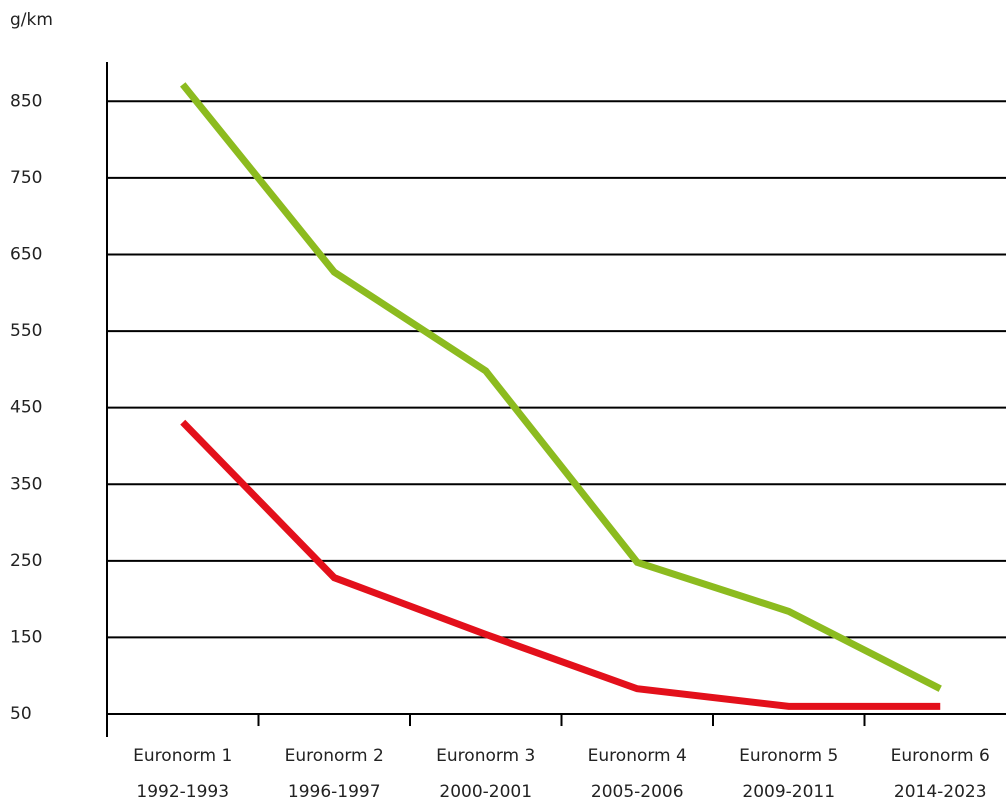 The height and width of the screenshot is (802, 1006). What do you see at coordinates (940, 756) in the screenshot?
I see `x-tick-label: Euronorm 6` at bounding box center [940, 756].